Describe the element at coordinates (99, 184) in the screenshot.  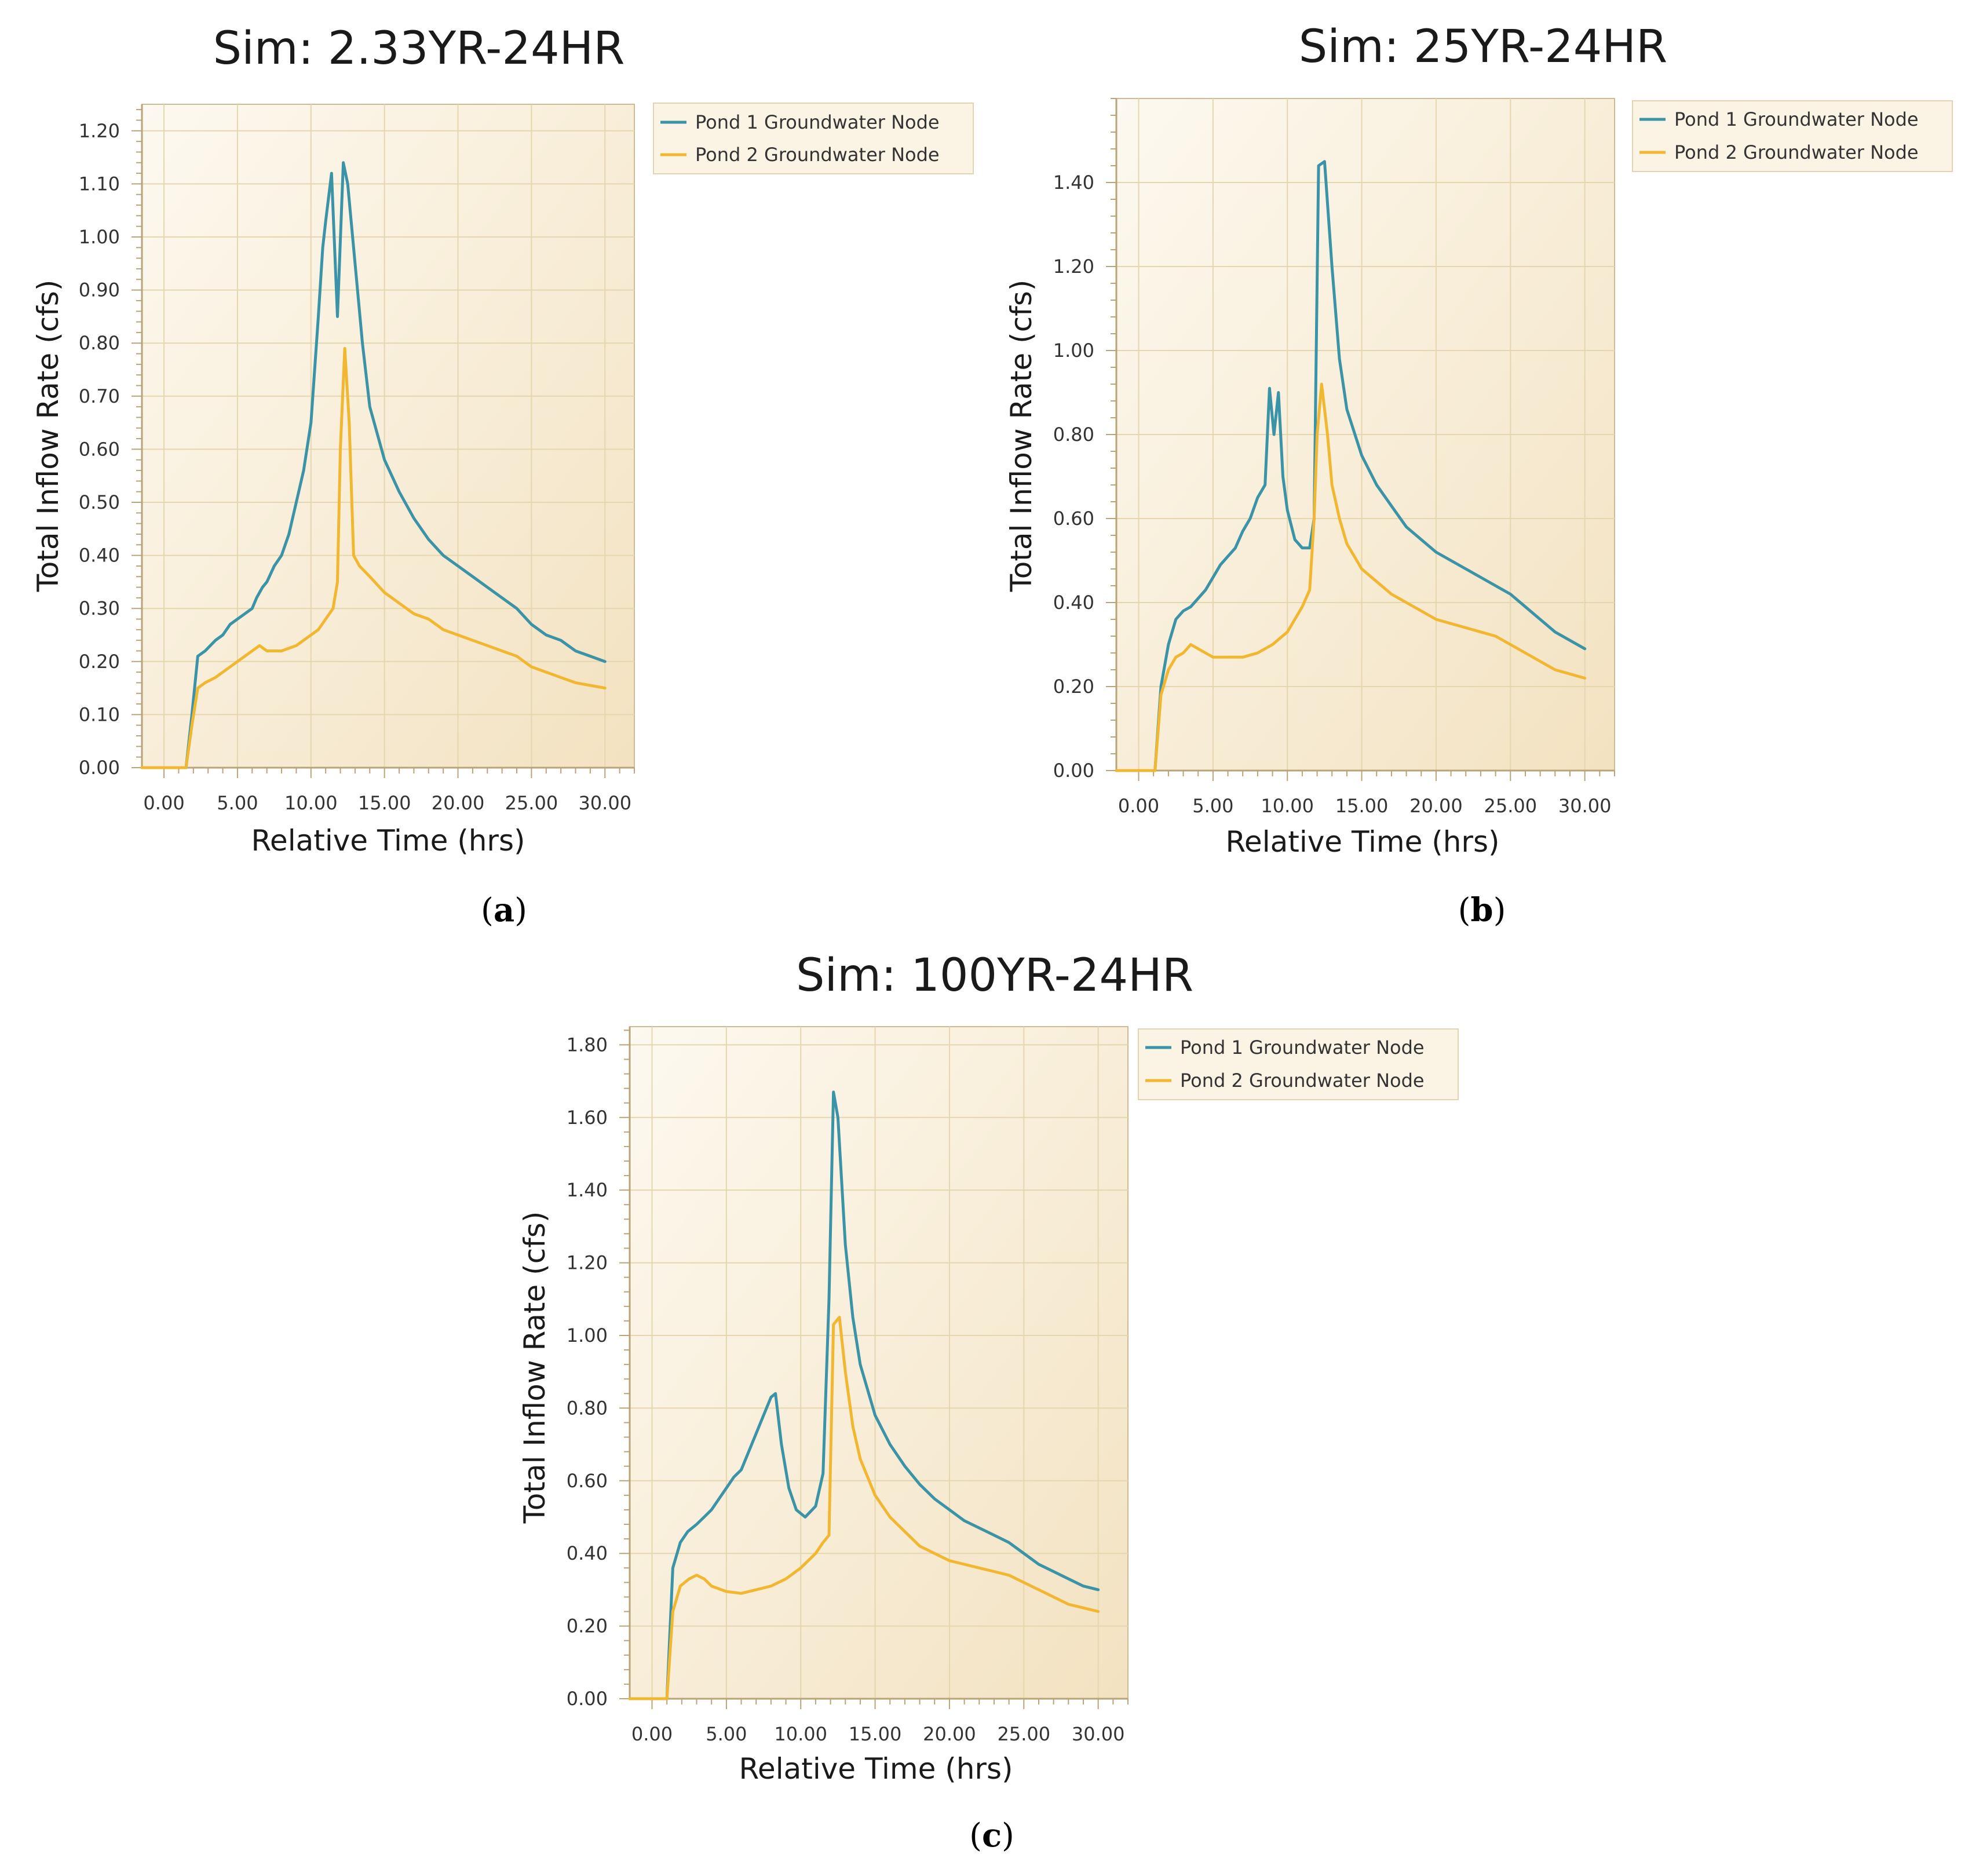
I see `y-tick-label: 1.10` at that location.